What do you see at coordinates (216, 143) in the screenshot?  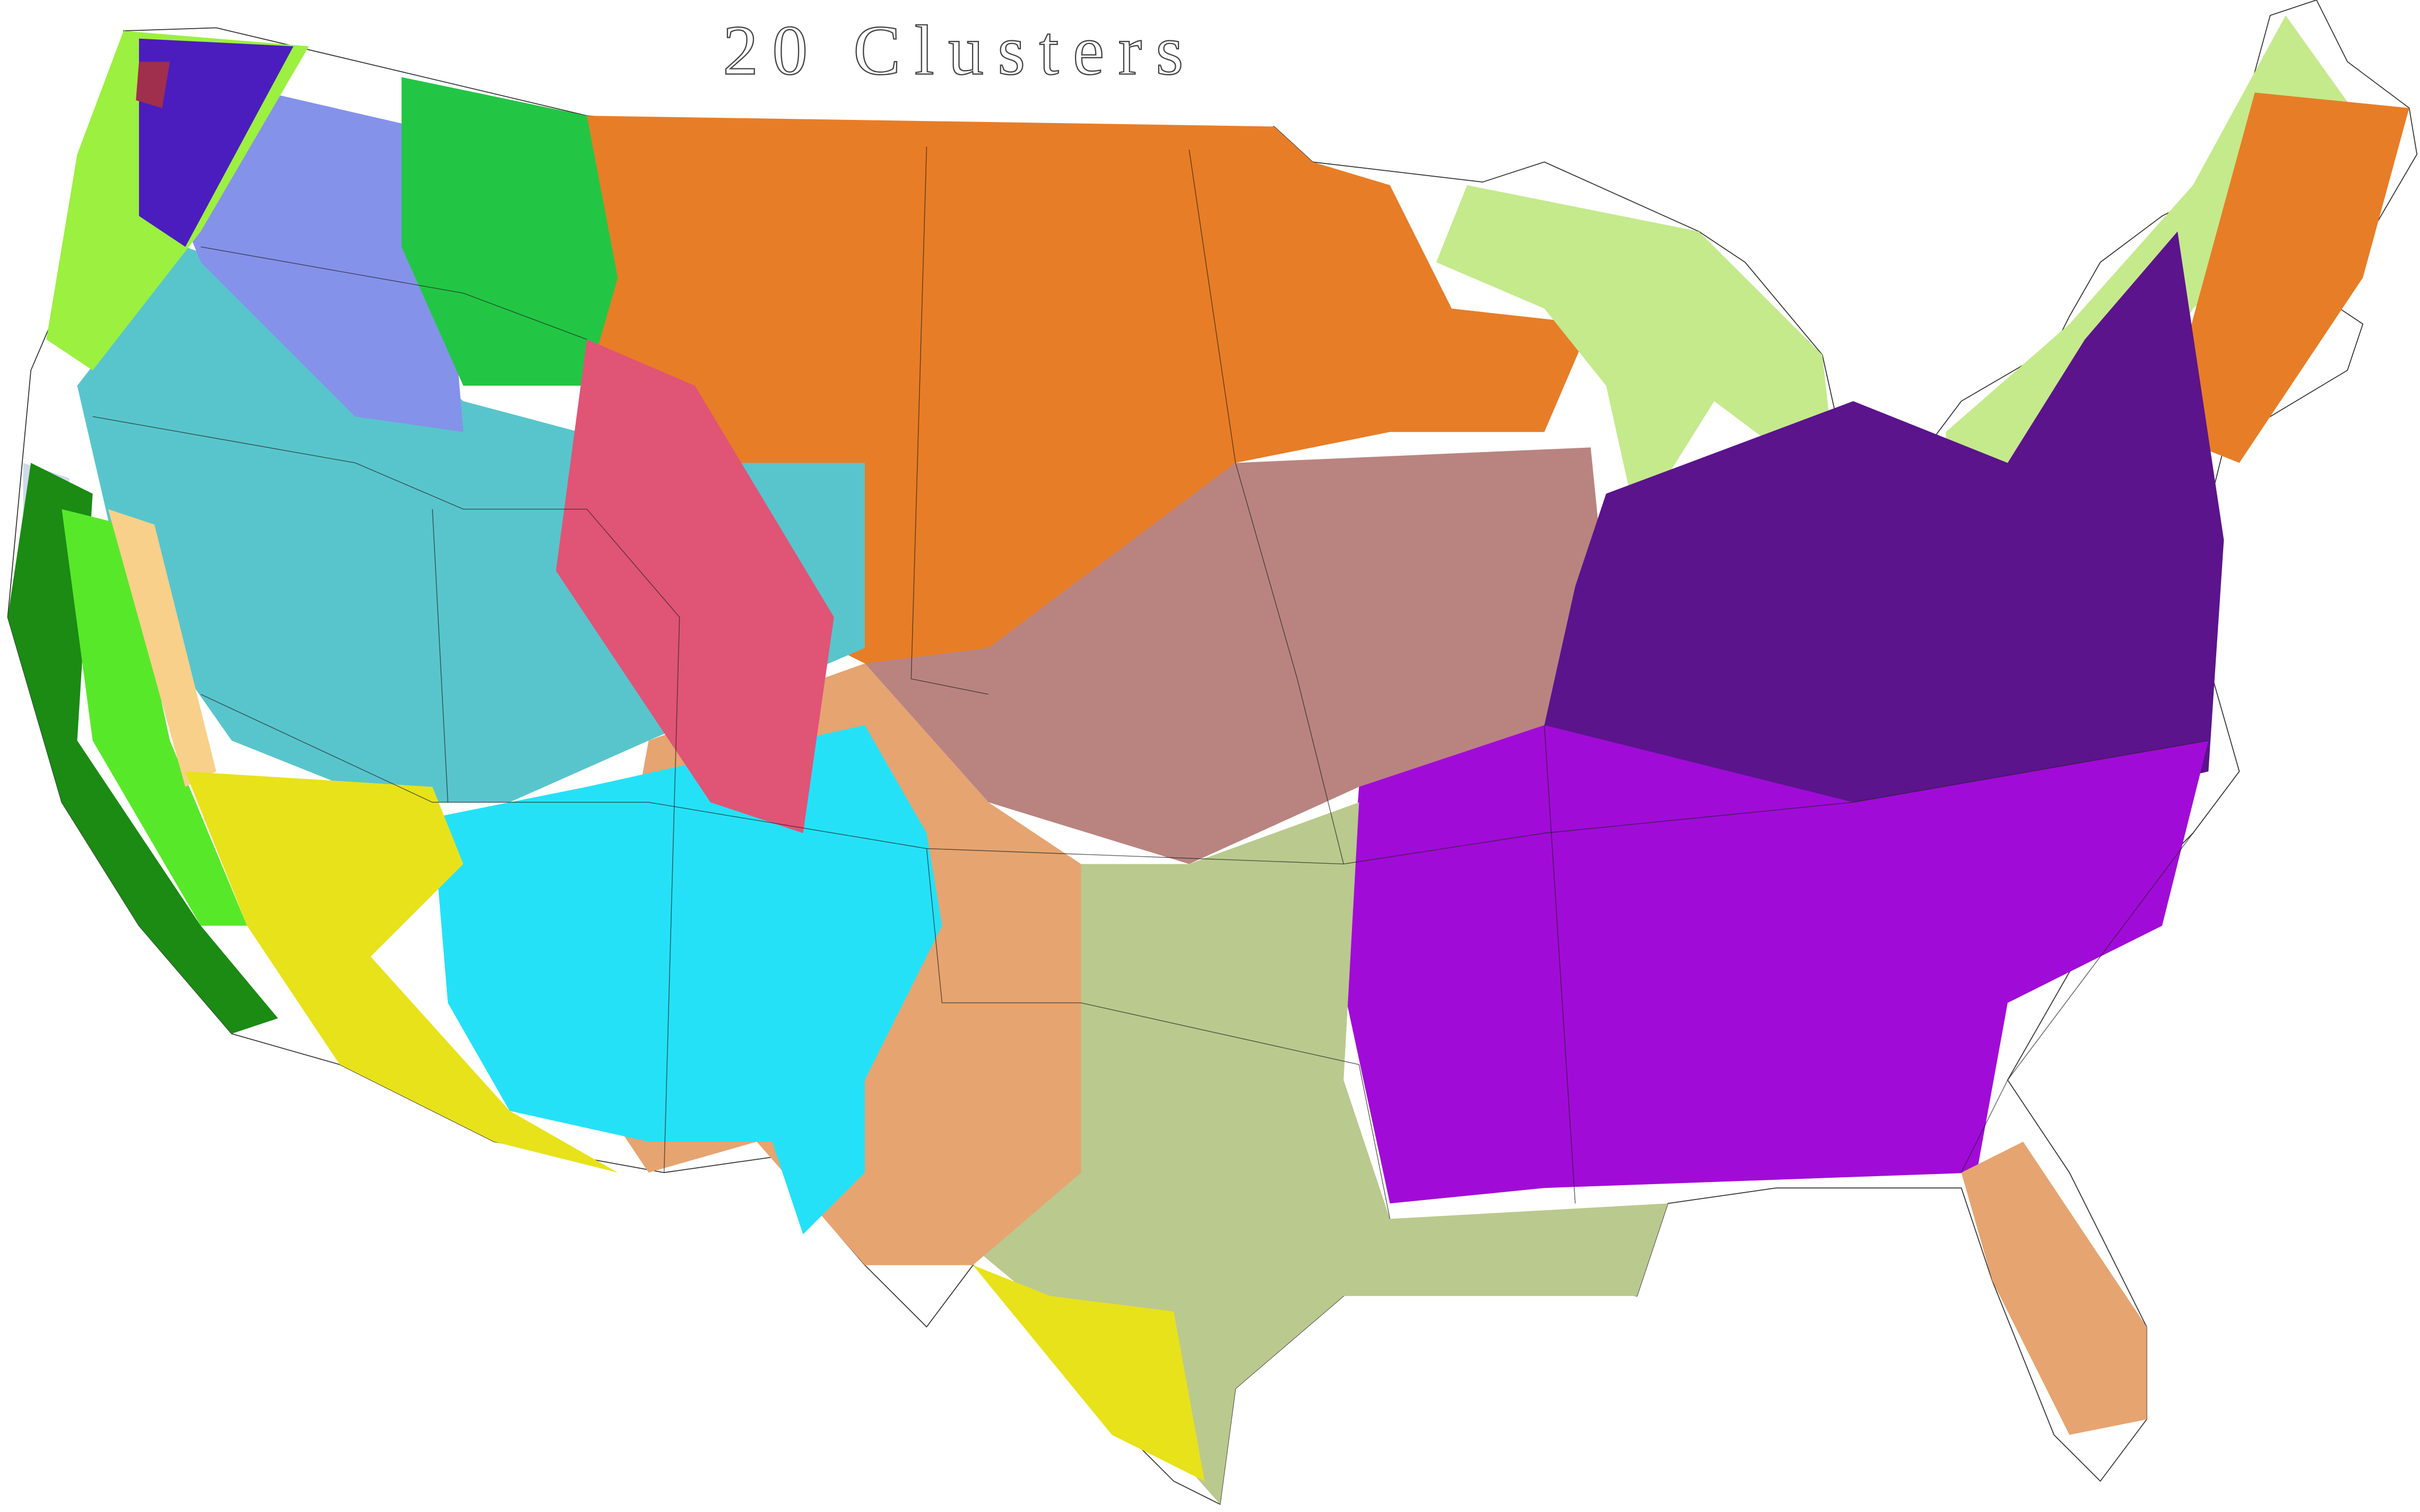 I see `cluster-region-indigo` at bounding box center [216, 143].